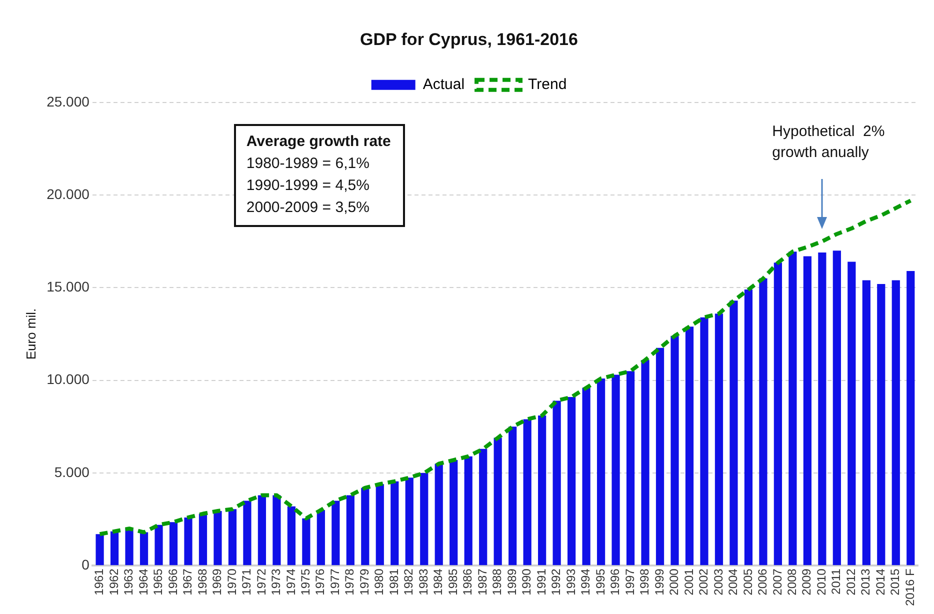  Describe the element at coordinates (68, 101) in the screenshot. I see `y-tick-label: 25.000` at that location.